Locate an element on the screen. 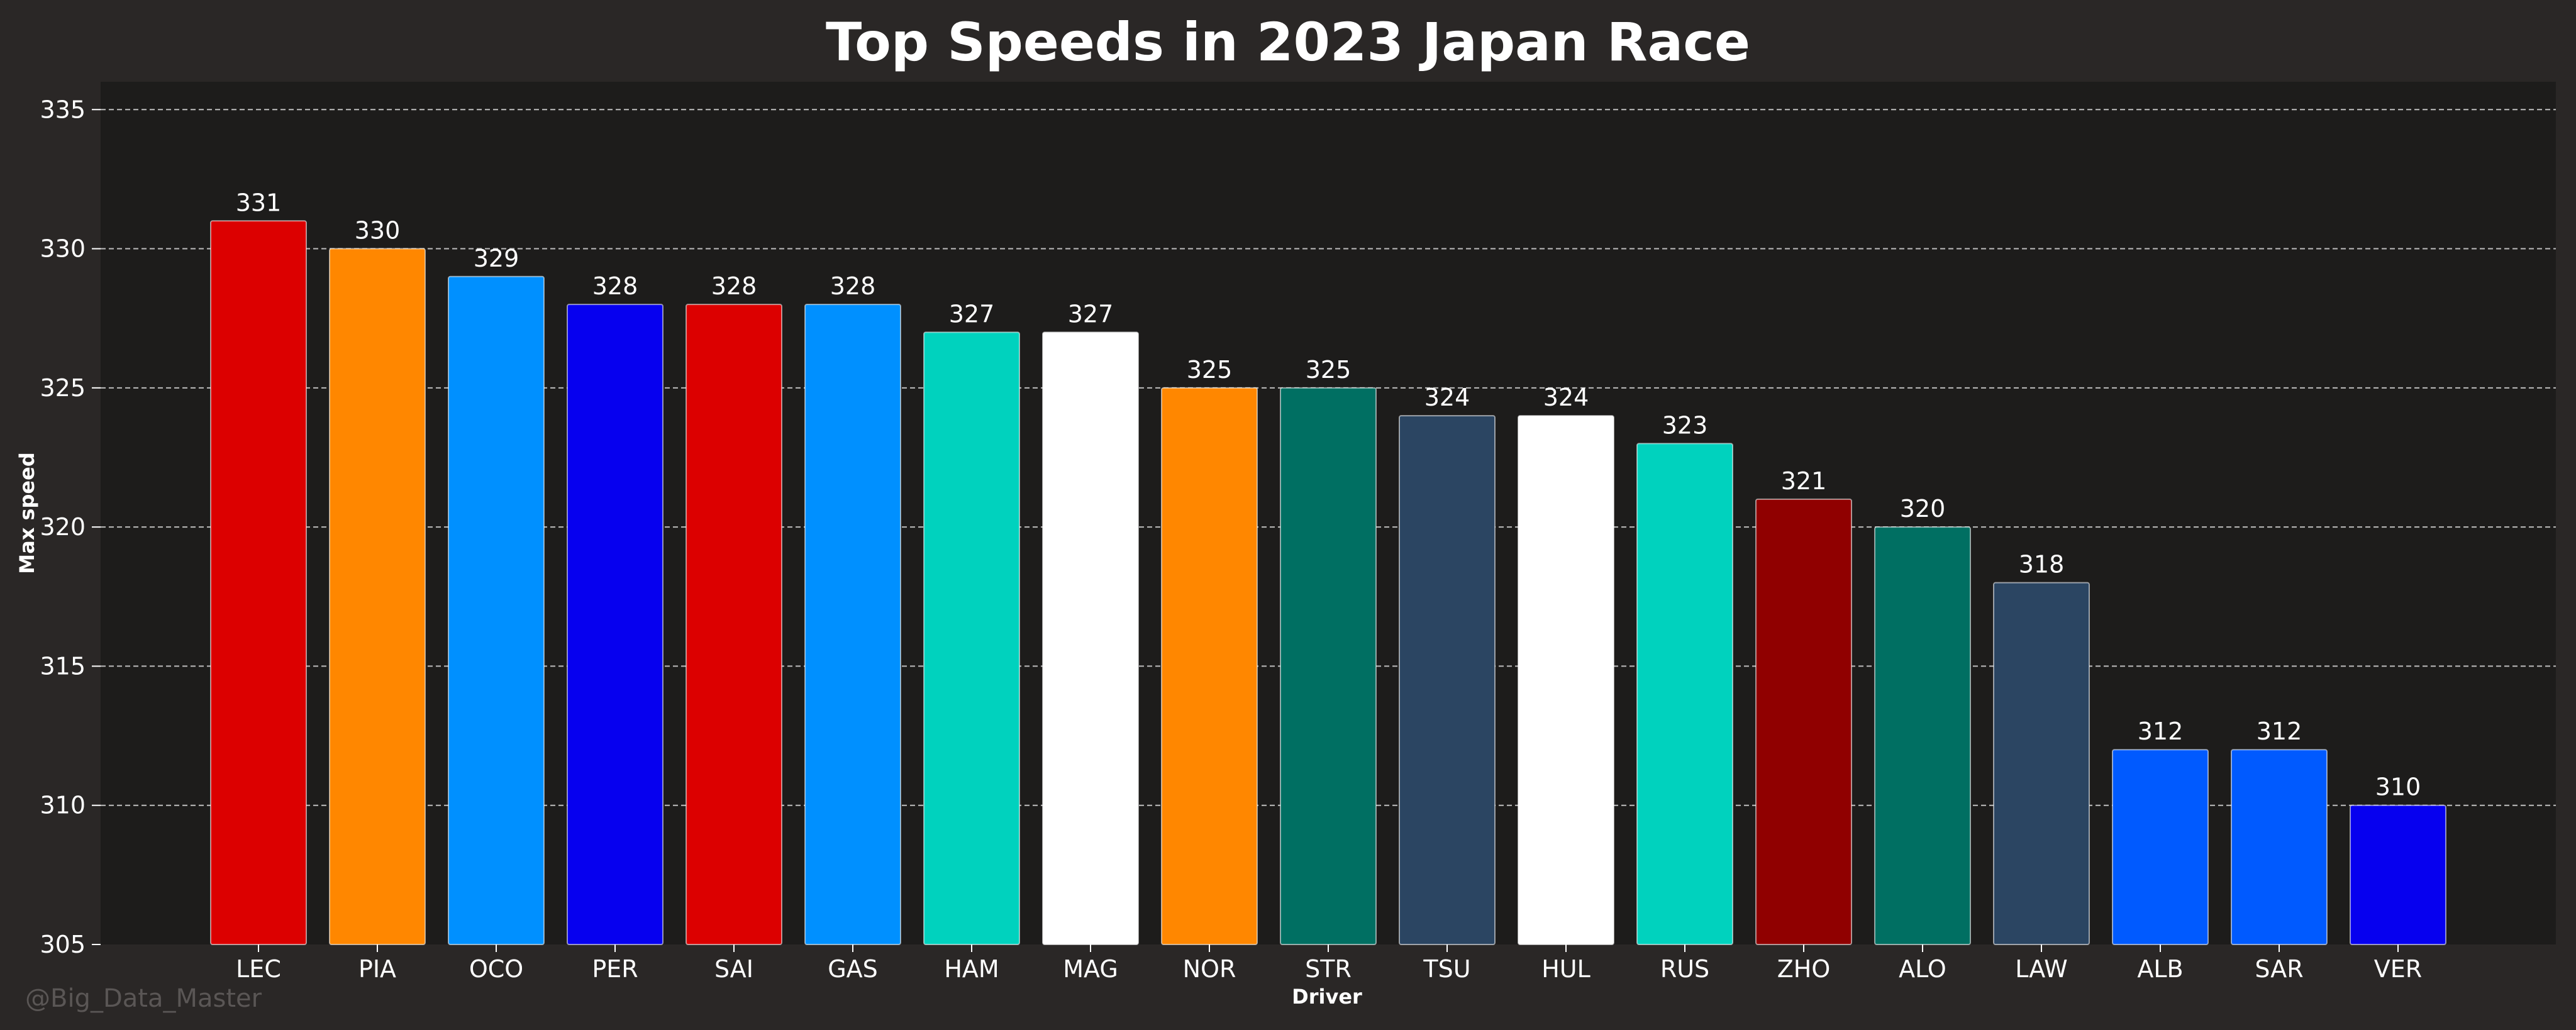 The width and height of the screenshot is (2576, 1030). x-tick-label: RUS is located at coordinates (1684, 969).